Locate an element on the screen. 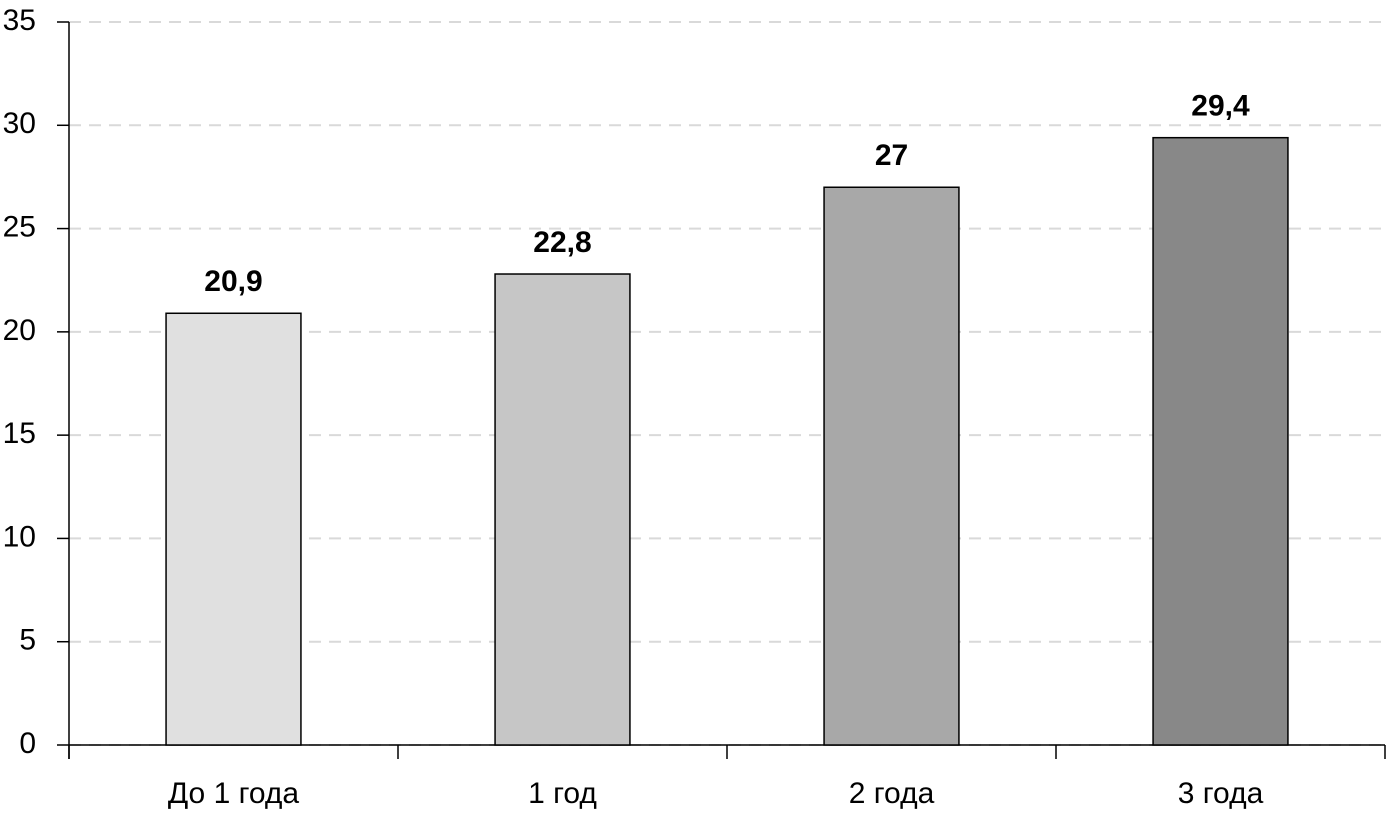 The image size is (1388, 822). y-tick-label: 0 is located at coordinates (27, 743).